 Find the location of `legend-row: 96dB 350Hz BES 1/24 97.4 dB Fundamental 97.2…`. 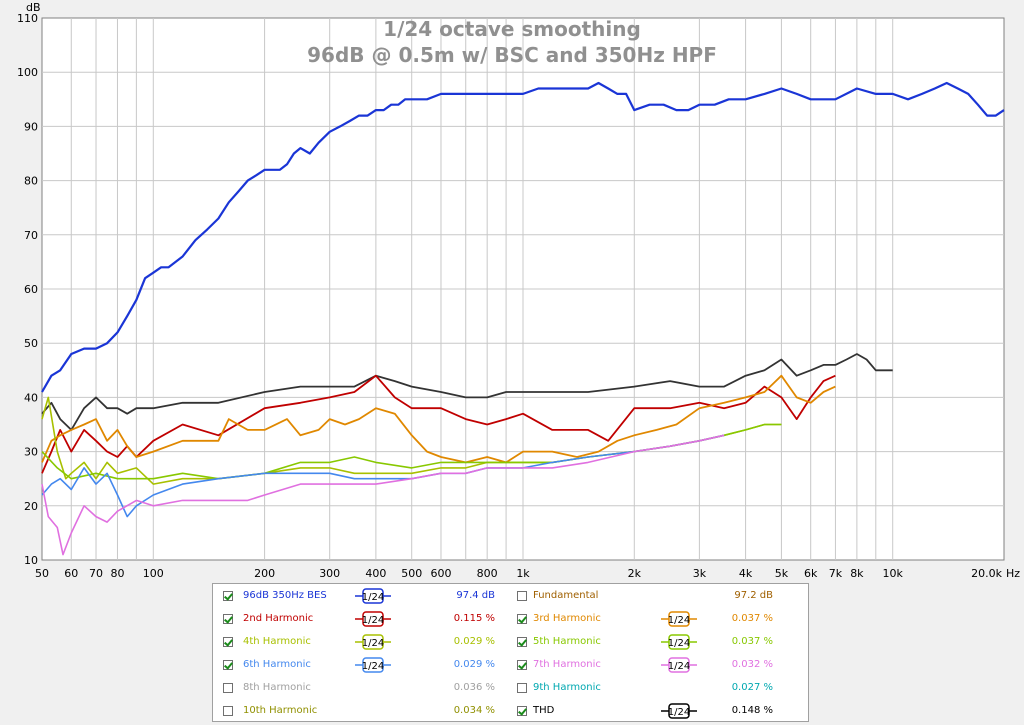

legend-row: 96dB 350Hz BES 1/24 97.4 dB Fundamental 97.2… is located at coordinates (510, 597).